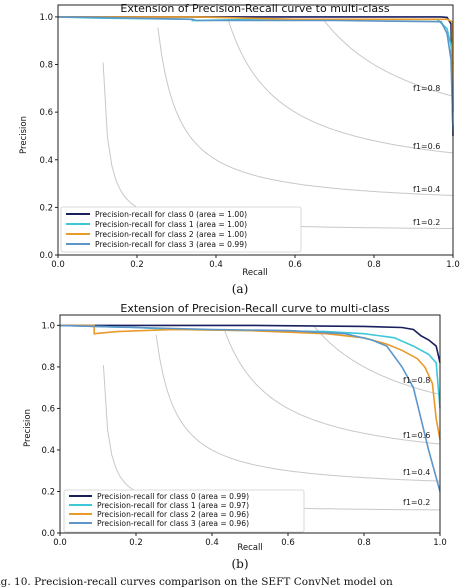  Describe the element at coordinates (46, 113) in the screenshot. I see `chart-a-ytick-label-3: 0.6` at that location.